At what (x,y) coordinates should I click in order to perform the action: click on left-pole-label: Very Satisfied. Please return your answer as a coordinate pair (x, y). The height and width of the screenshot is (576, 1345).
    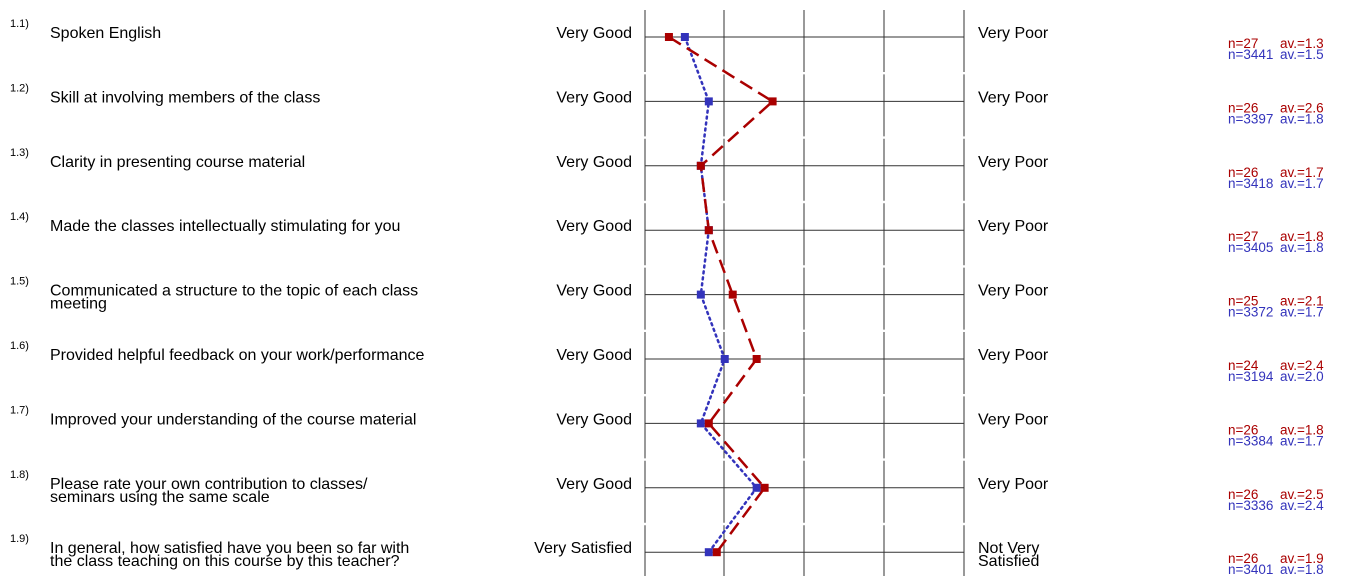
    Looking at the image, I should click on (583, 548).